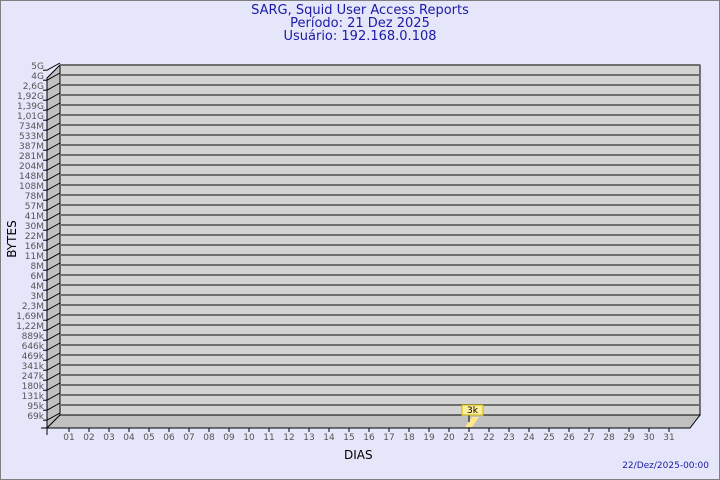 The image size is (720, 480). Describe the element at coordinates (33, 367) in the screenshot. I see `y-tick-label: 341k` at that location.